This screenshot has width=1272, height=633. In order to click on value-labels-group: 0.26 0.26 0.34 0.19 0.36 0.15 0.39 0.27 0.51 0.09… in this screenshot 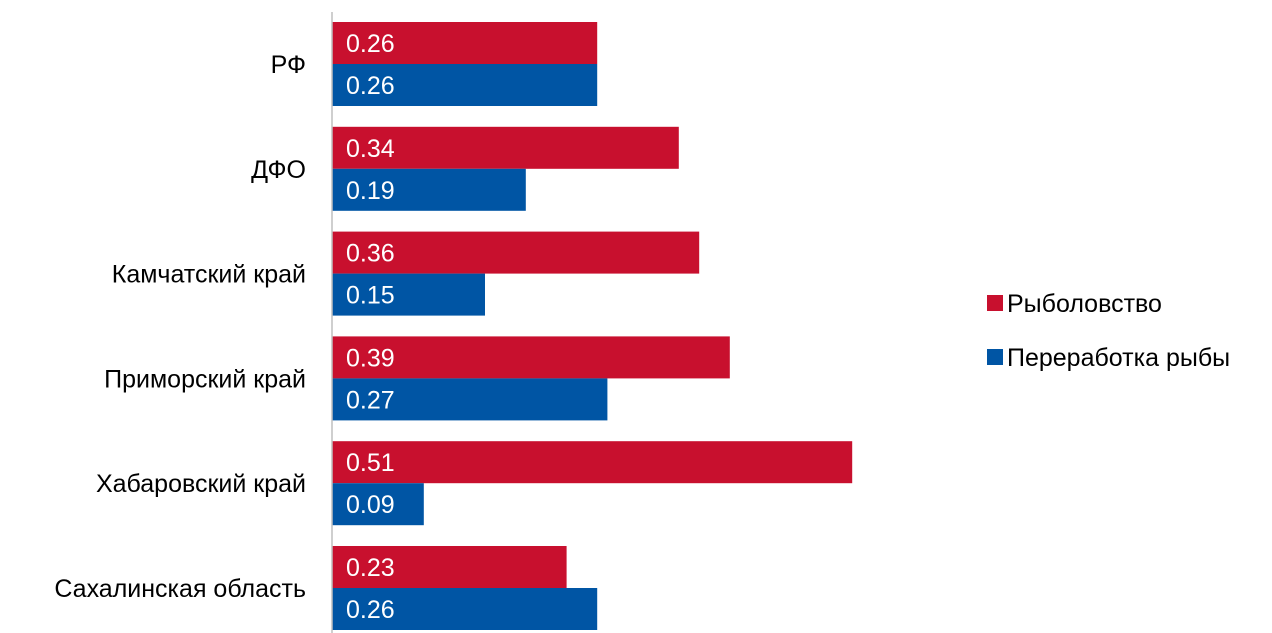, I will do `click(370, 327)`.